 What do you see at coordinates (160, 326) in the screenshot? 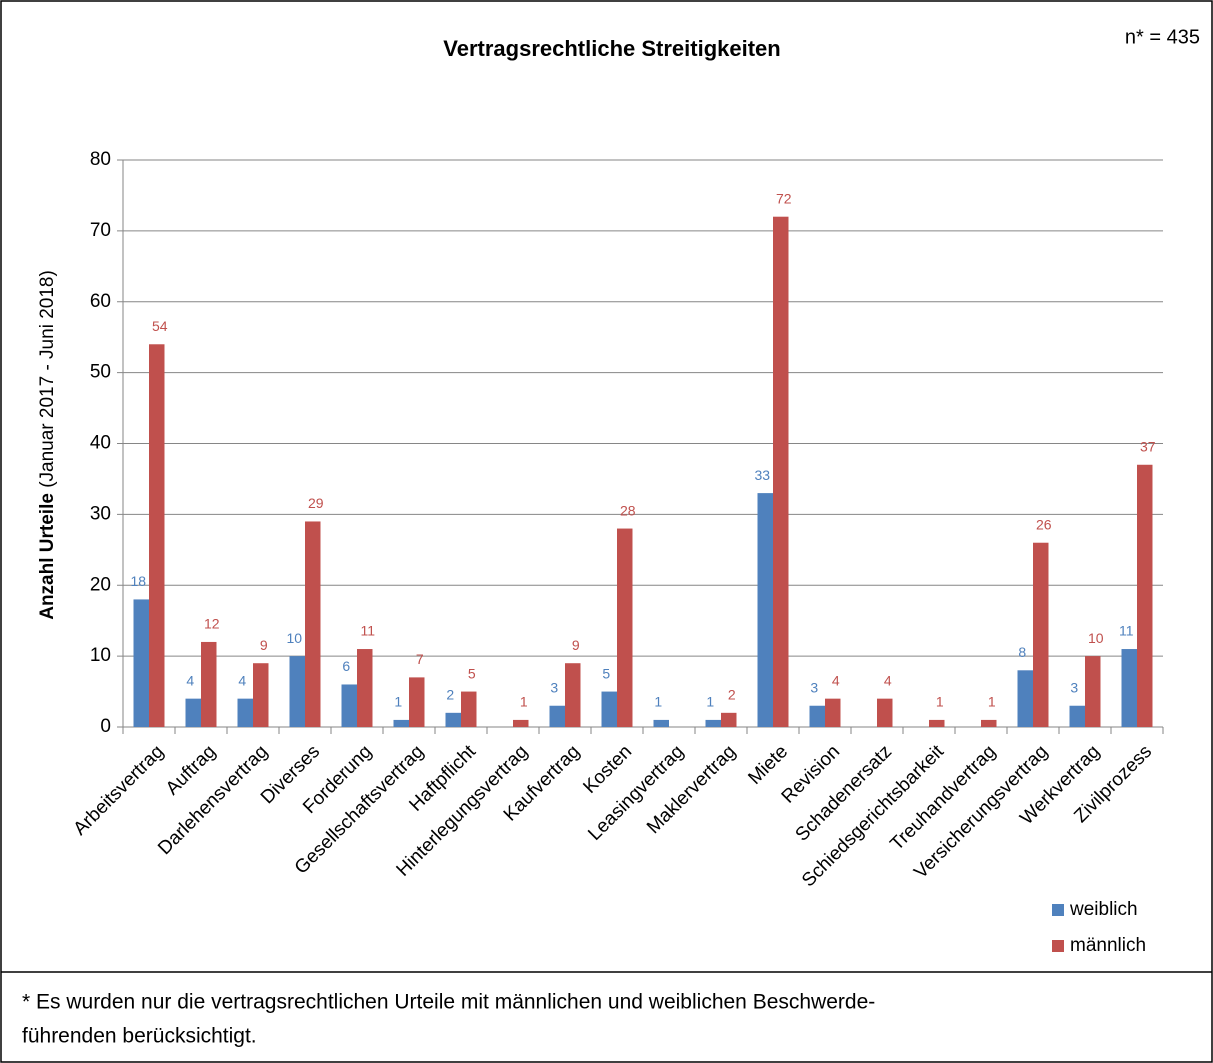
I see `value-label: 54` at bounding box center [160, 326].